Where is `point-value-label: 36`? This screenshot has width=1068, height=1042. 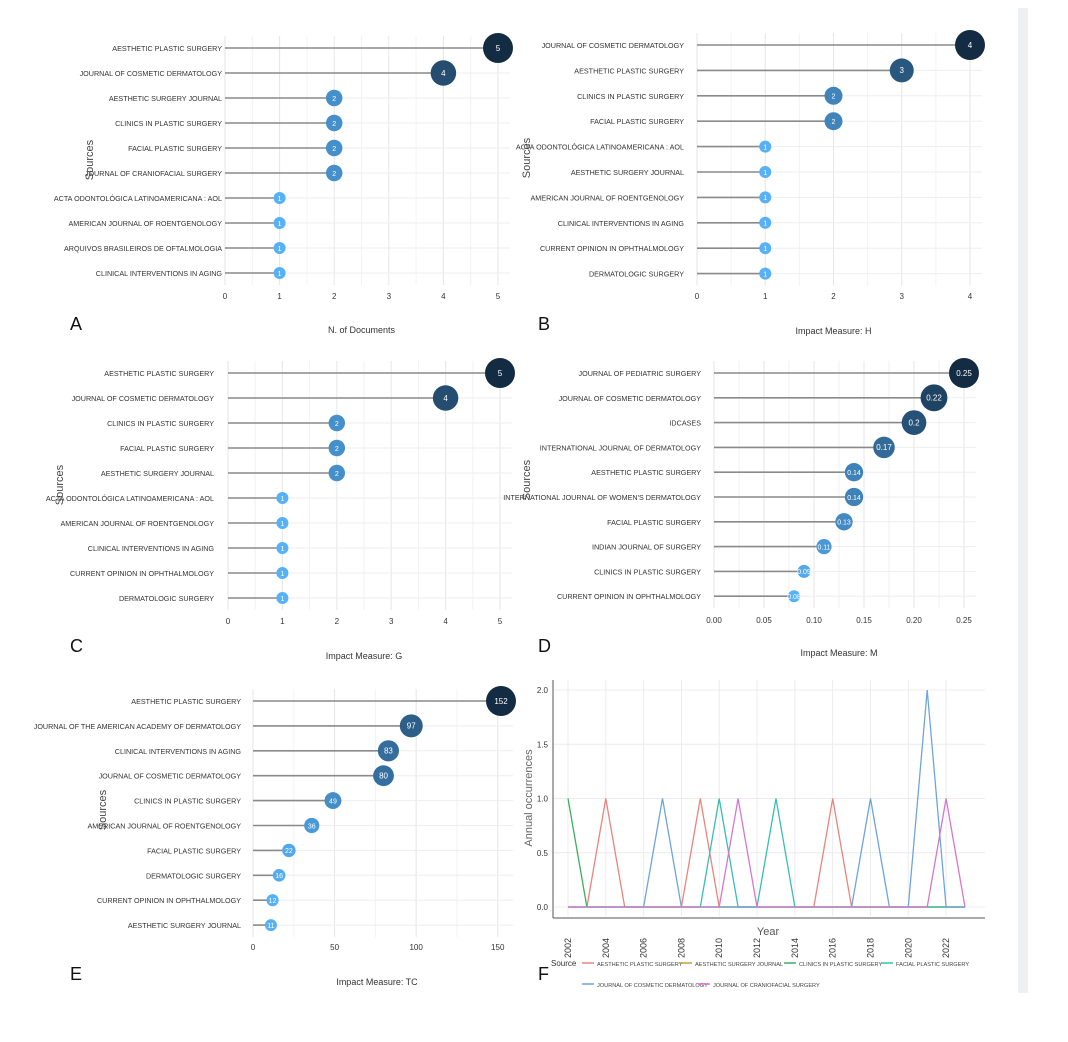
point-value-label: 36 is located at coordinates (312, 826).